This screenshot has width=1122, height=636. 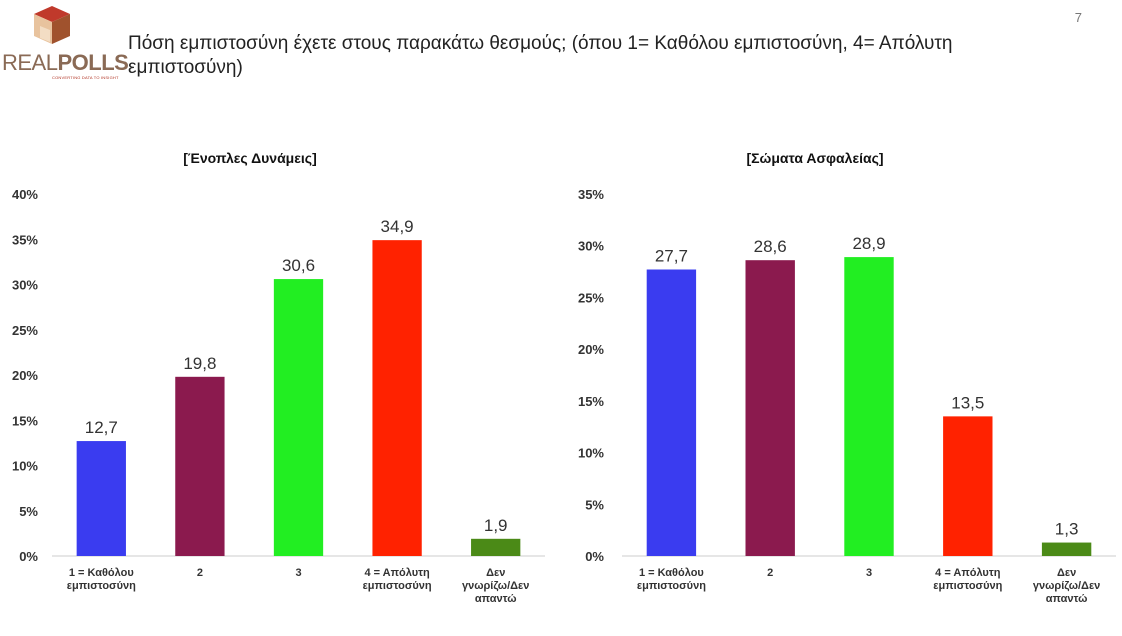 I want to click on data-label: 1,9, so click(x=496, y=525).